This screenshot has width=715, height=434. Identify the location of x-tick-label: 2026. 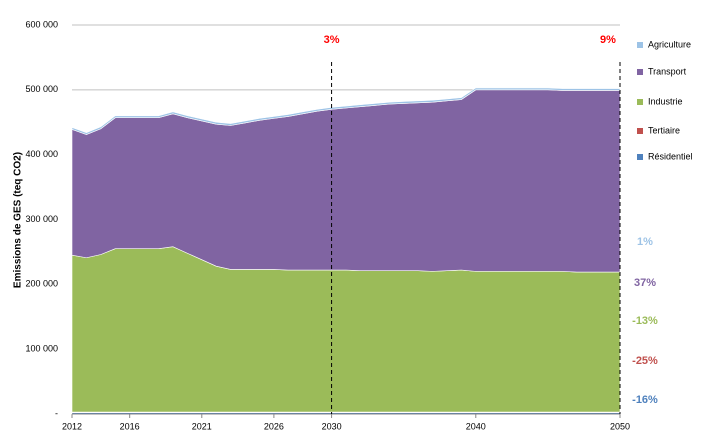
(274, 426).